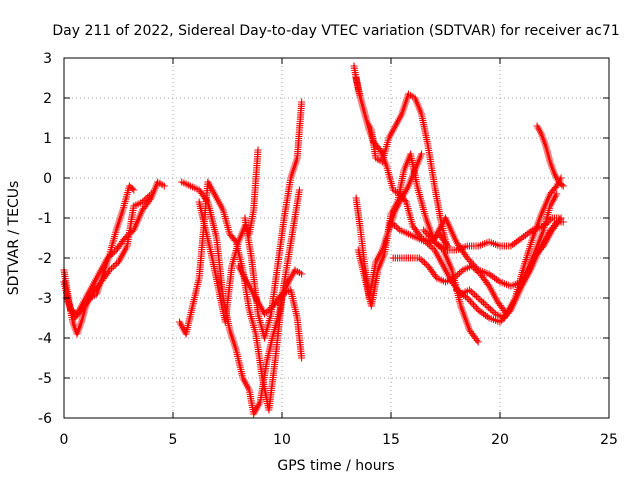 The image size is (640, 480). What do you see at coordinates (45, 299) in the screenshot?
I see `y-tick-label: -3` at bounding box center [45, 299].